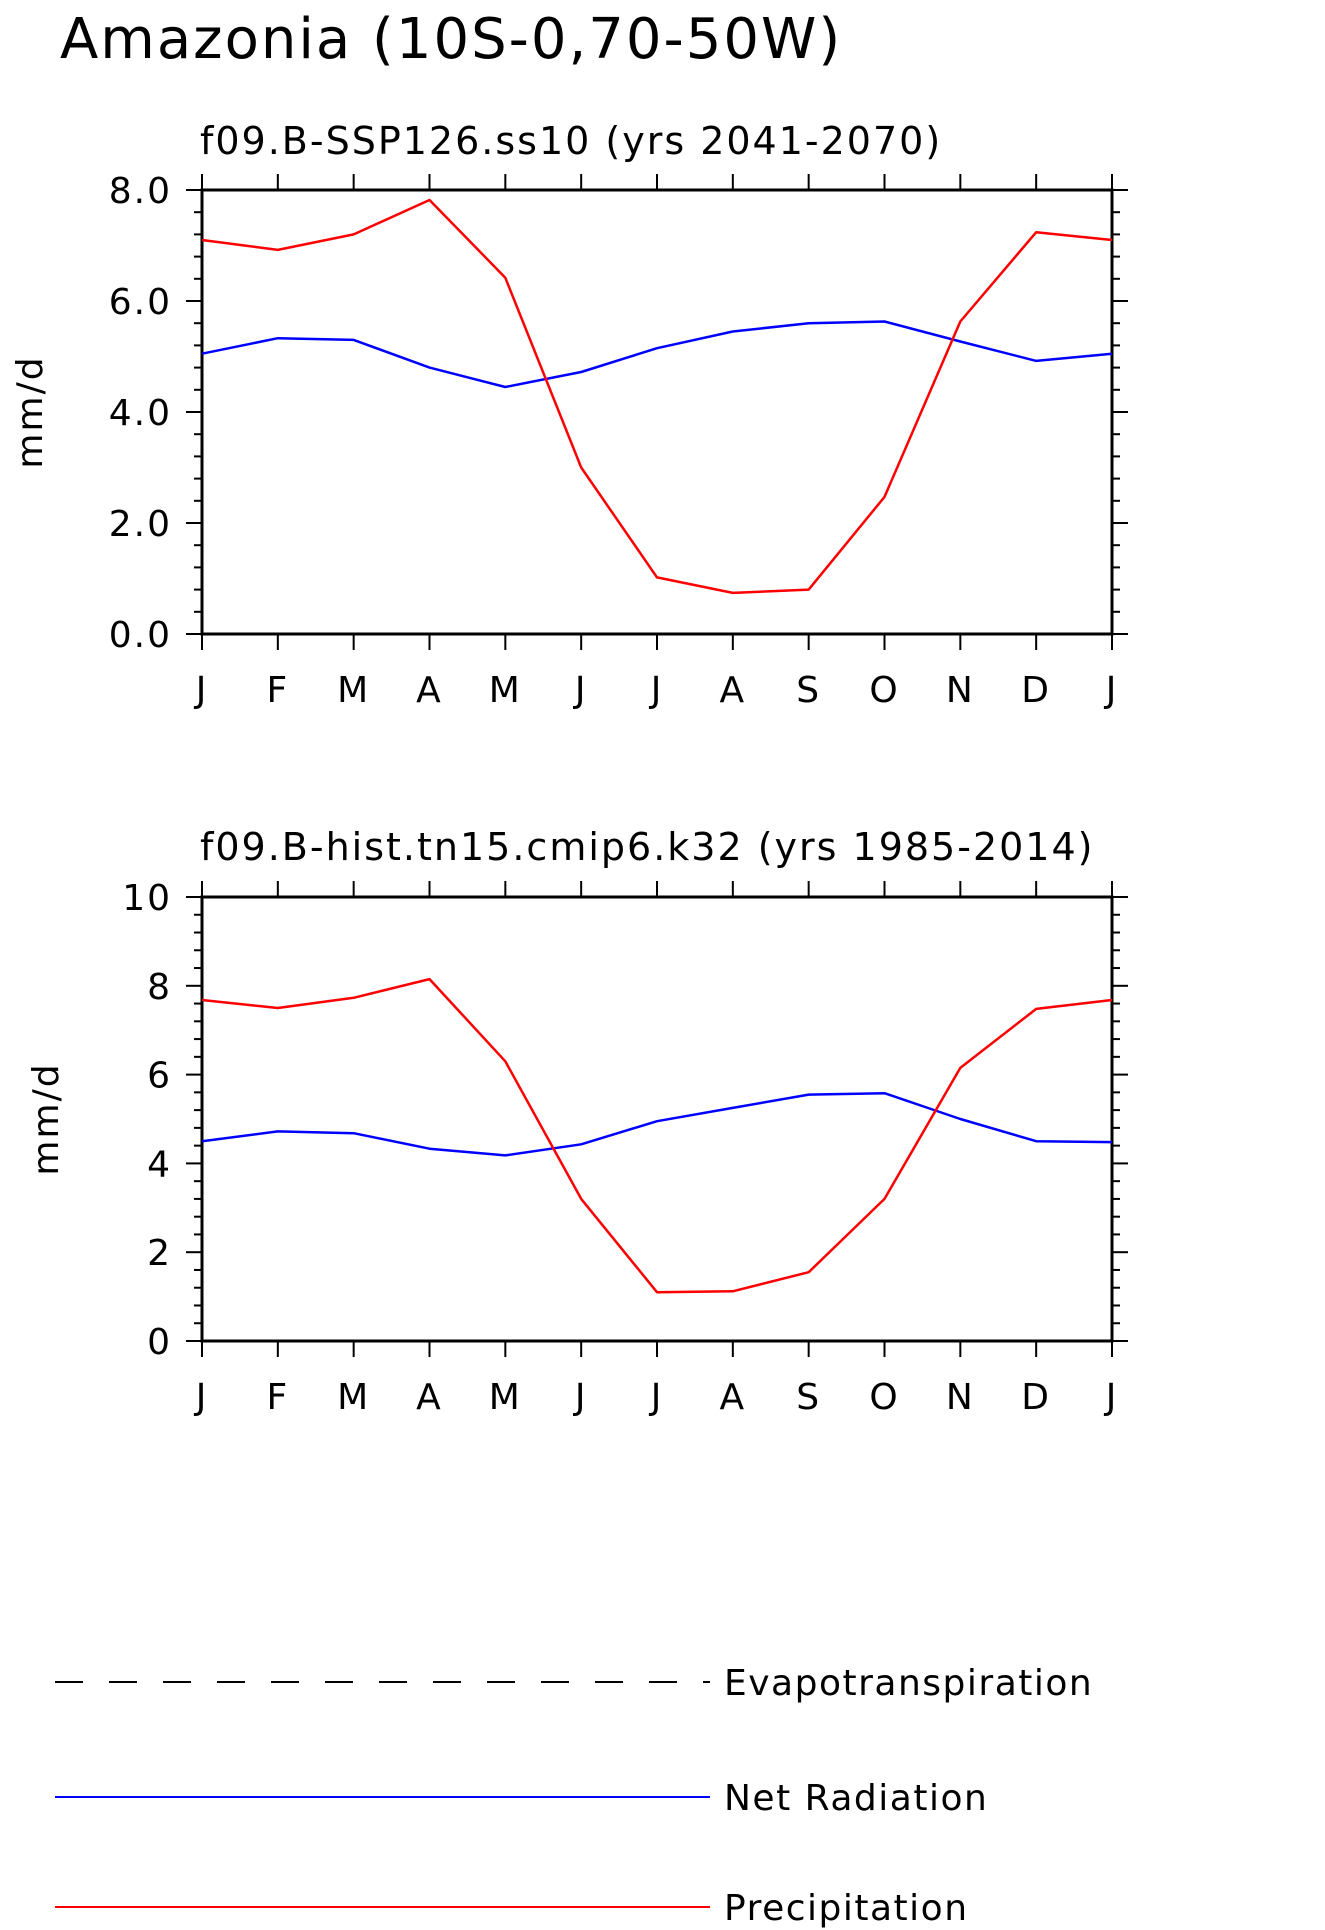  Describe the element at coordinates (159, 1164) in the screenshot. I see `y-tick-label: 4` at that location.